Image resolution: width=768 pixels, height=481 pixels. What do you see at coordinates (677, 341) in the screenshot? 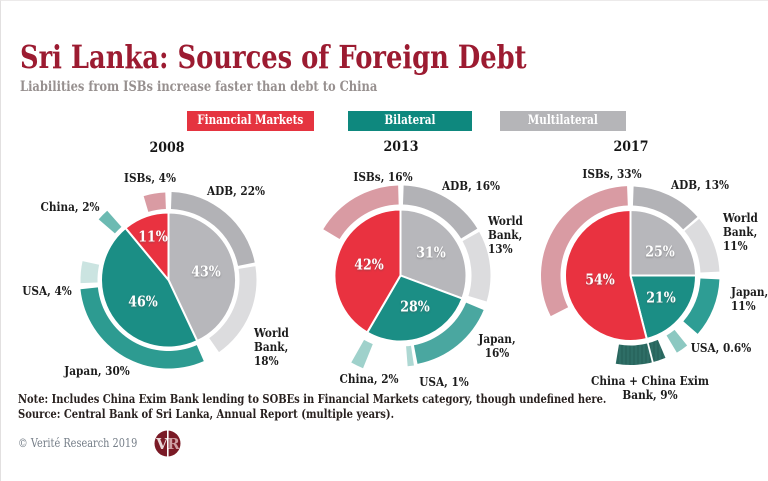
I see `pie-2017-outer-usa` at bounding box center [677, 341].